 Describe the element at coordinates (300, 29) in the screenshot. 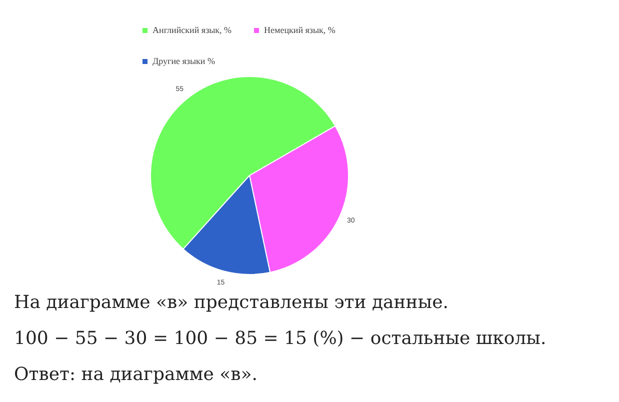

I see `legend-label: Немецкий язык, %` at that location.